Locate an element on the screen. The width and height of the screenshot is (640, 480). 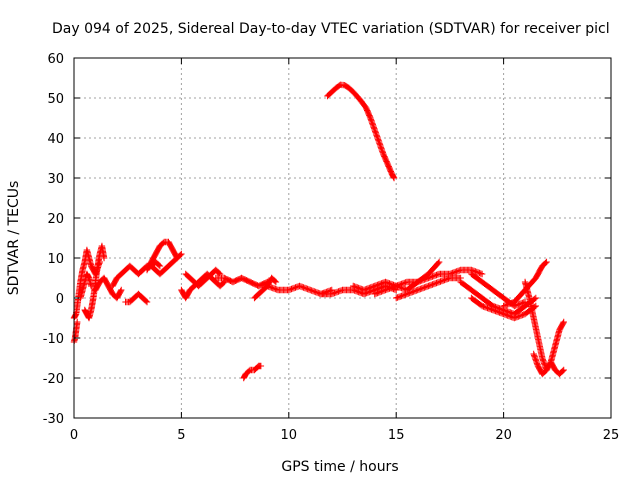
x-axis-label: GPS time / hours is located at coordinates (339, 467).